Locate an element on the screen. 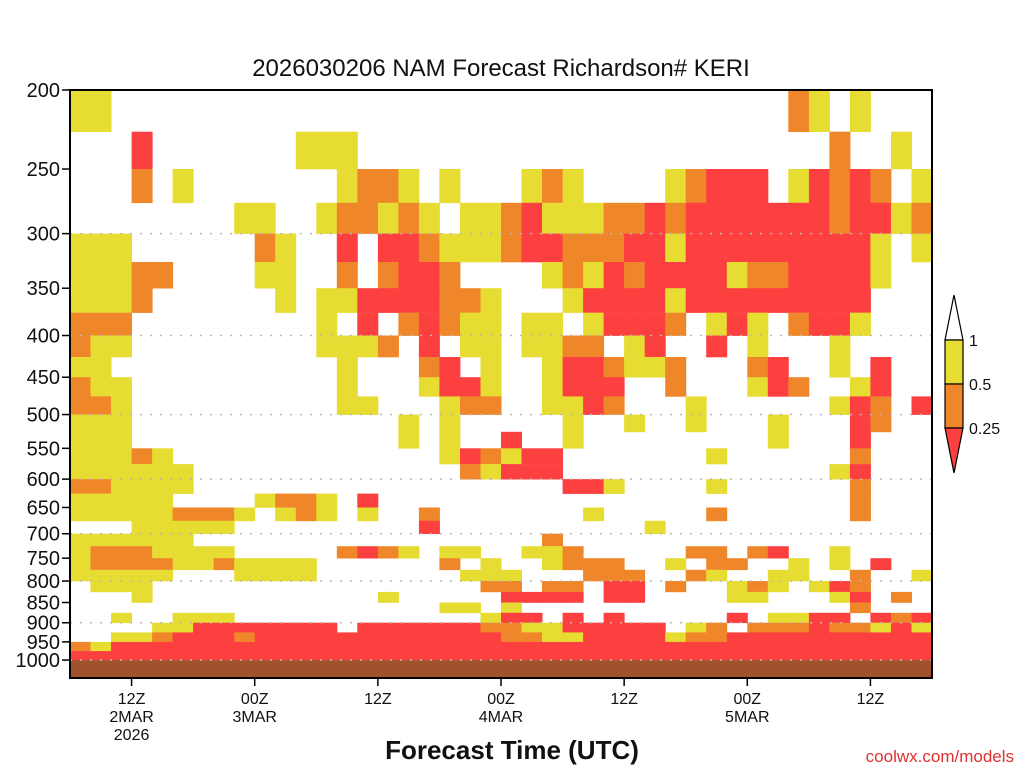 Image resolution: width=1024 pixels, height=768 pixels. y-tick-label: 400 is located at coordinates (43, 337).